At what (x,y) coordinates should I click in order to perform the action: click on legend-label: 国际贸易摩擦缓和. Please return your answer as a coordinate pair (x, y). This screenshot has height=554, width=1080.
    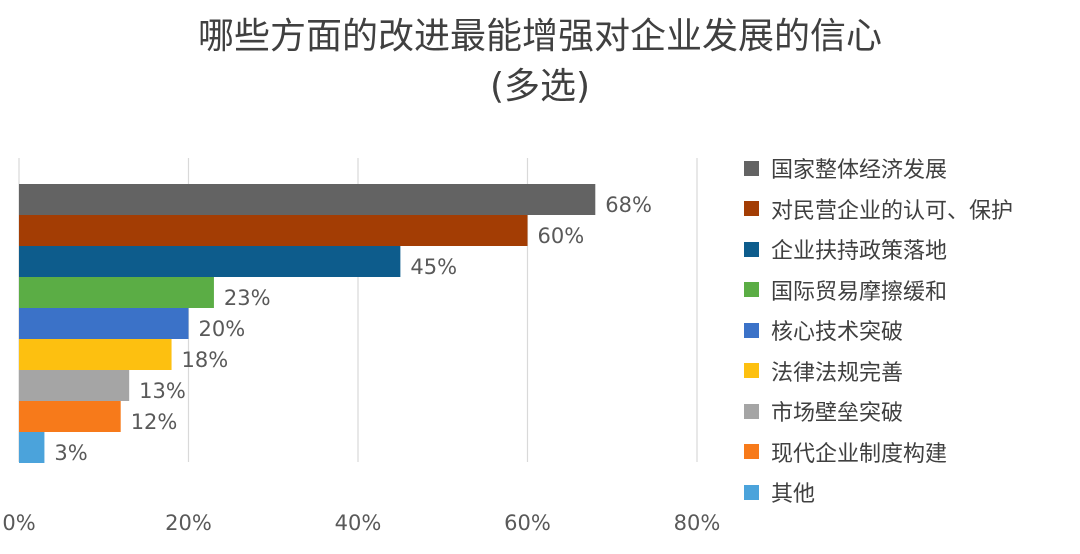
    Looking at the image, I should click on (859, 292).